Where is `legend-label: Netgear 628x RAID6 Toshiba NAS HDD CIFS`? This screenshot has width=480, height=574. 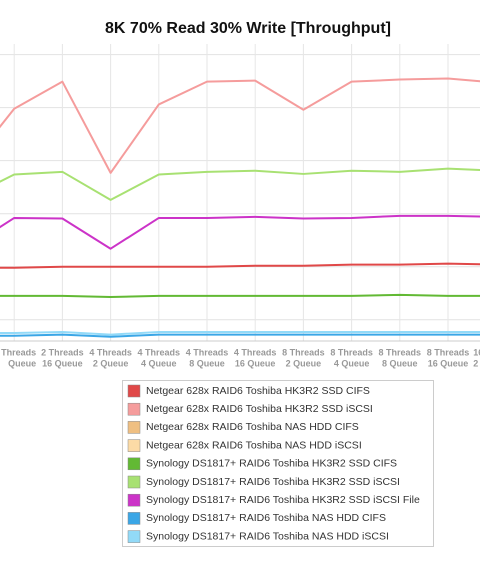 legend-label: Netgear 628x RAID6 Toshiba NAS HDD CIFS is located at coordinates (252, 427).